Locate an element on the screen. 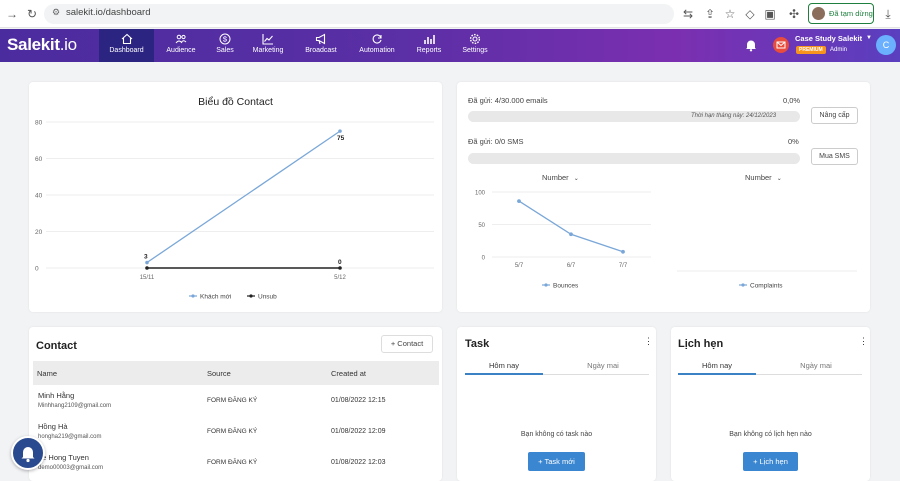 Image resolution: width=900 pixels, height=481 pixels. y-tick-label: 100 is located at coordinates (480, 194).